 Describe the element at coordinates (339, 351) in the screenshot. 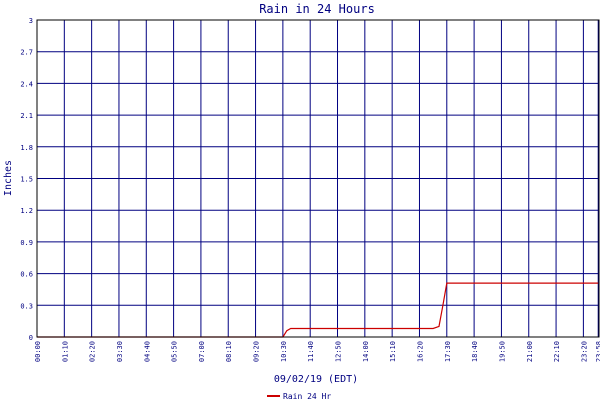

I see `x-tick-label: 12:50` at that location.